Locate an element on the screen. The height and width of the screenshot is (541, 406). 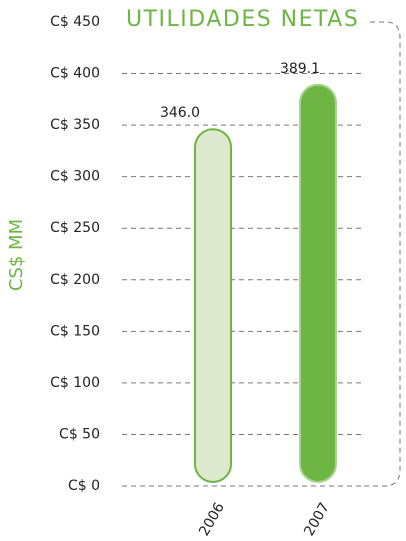
y-tick-label: C$ 150 is located at coordinates (75, 331).